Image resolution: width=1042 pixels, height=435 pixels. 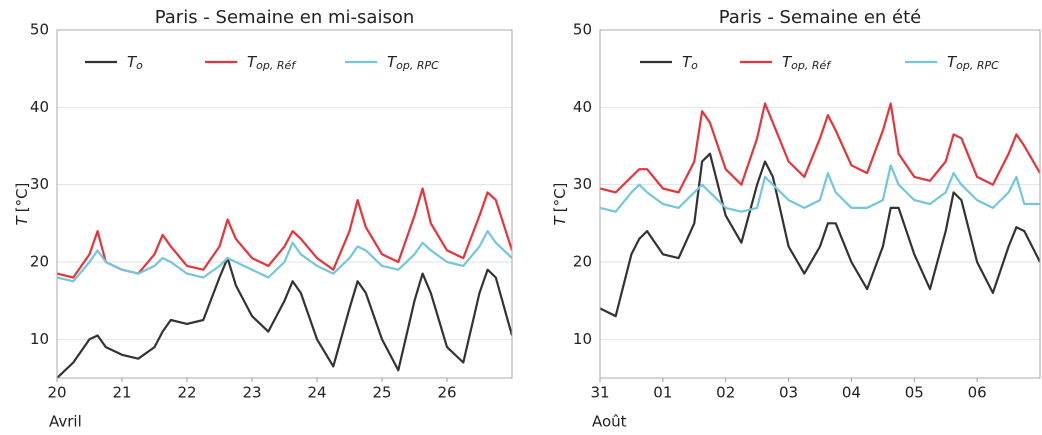 I want to click on x-tick-label: 06, so click(x=977, y=393).